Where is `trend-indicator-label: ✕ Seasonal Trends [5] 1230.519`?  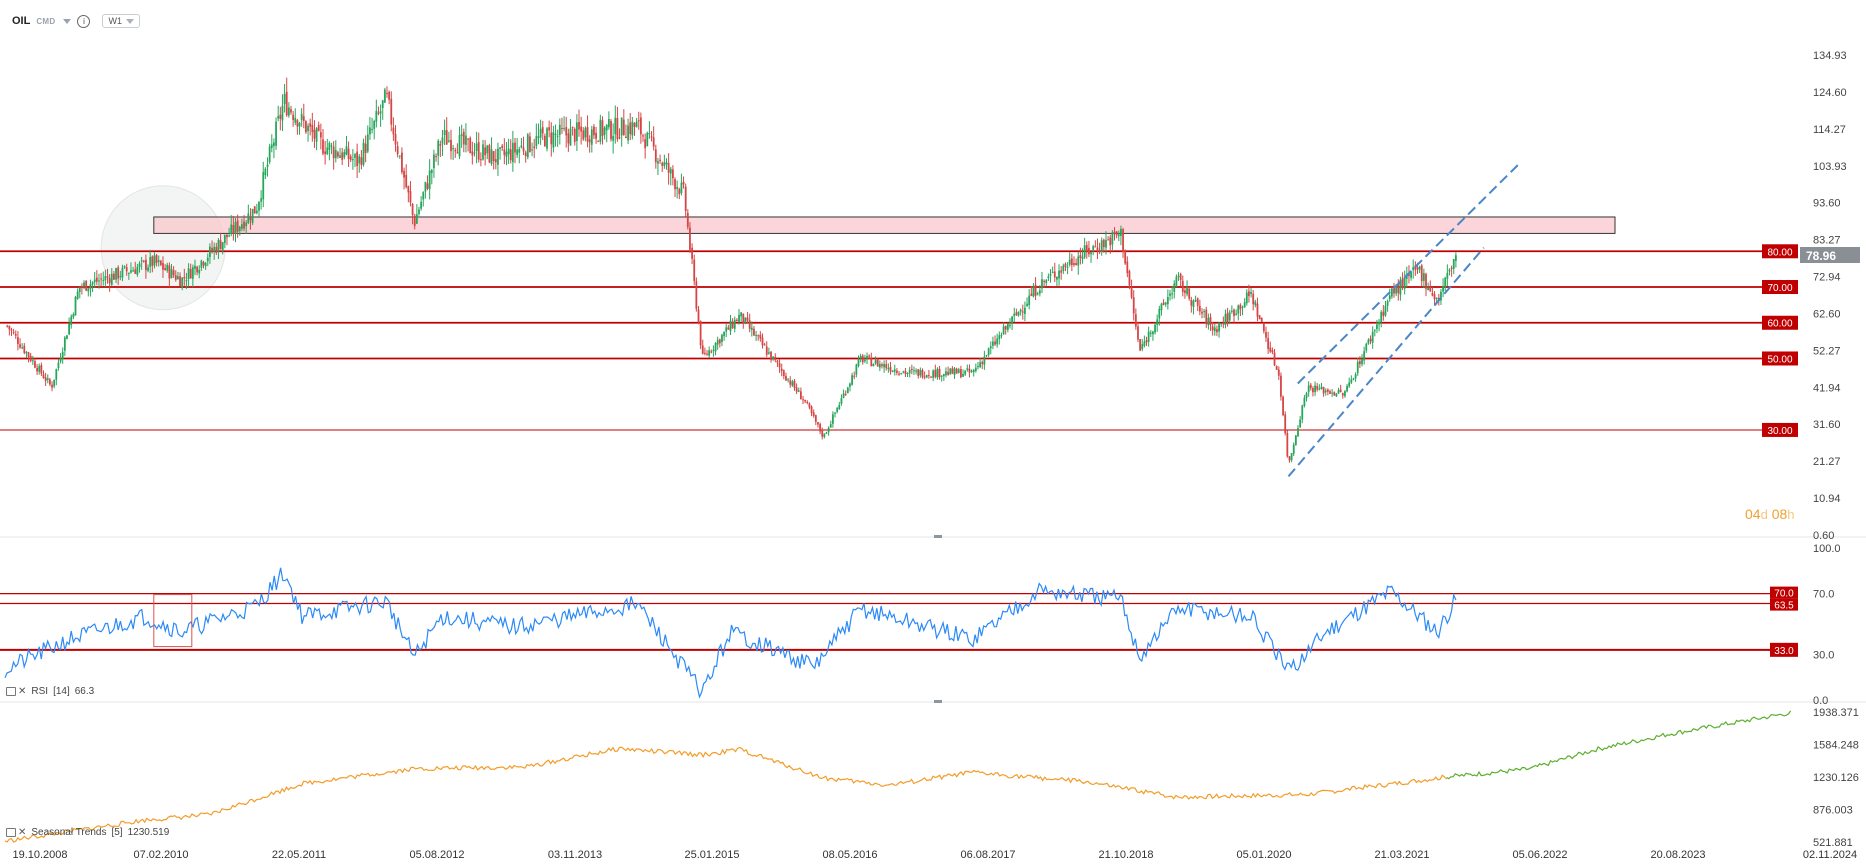 trend-indicator-label: ✕ Seasonal Trends [5] 1230.519 is located at coordinates (87, 832).